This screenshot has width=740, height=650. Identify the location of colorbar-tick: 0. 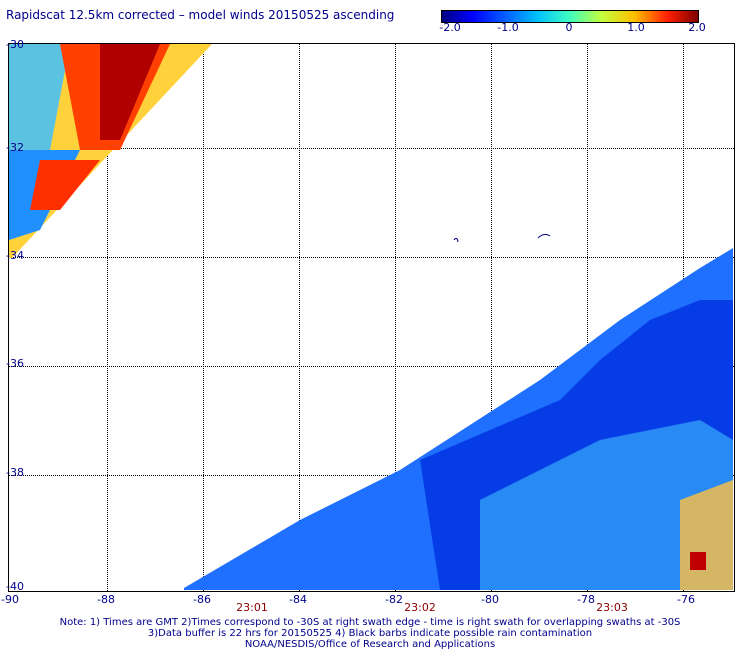
(569, 27).